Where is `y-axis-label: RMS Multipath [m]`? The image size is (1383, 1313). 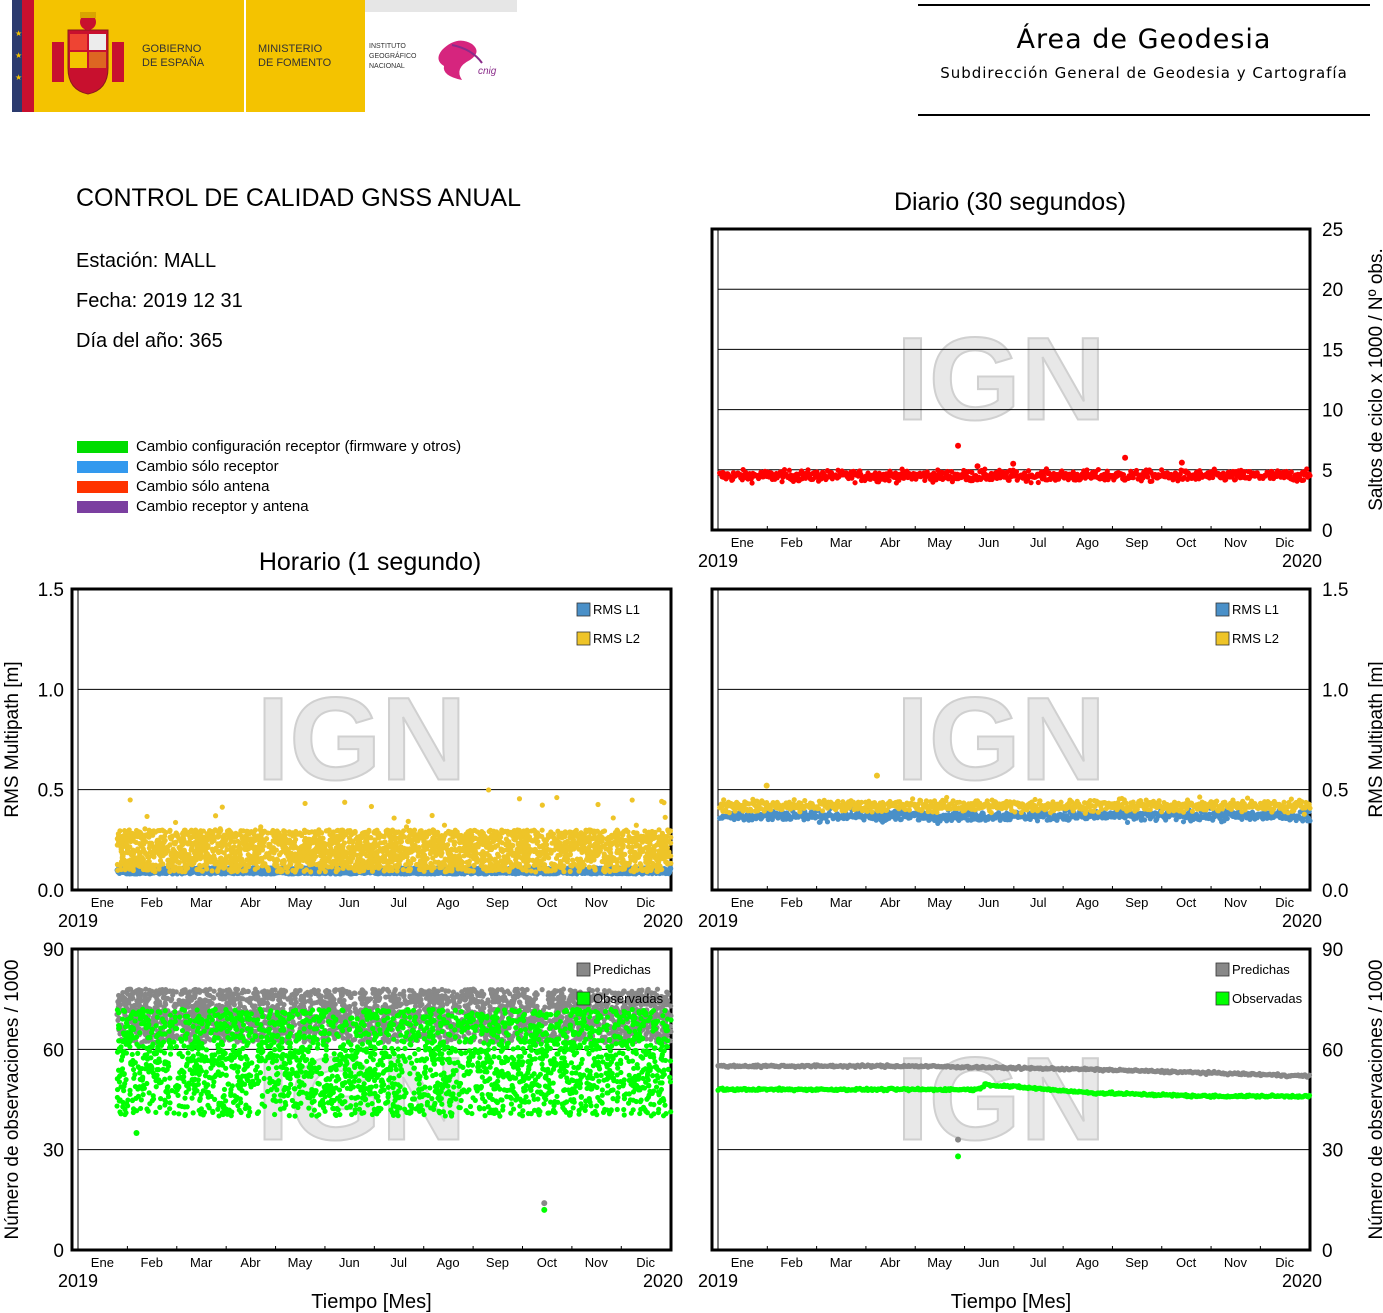
y-axis-label: RMS Multipath [m] is located at coordinates (12, 739).